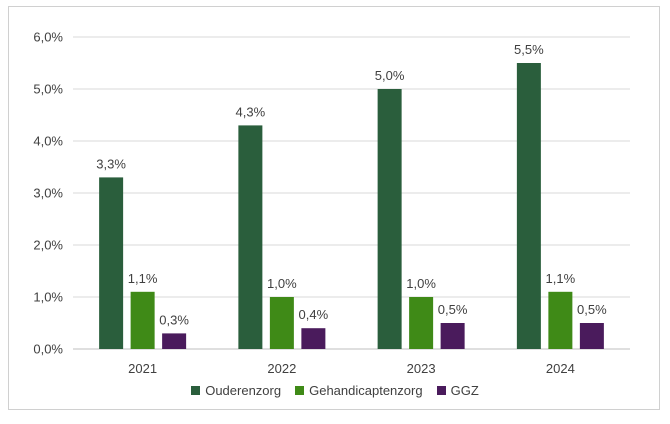  What do you see at coordinates (313, 338) in the screenshot?
I see `bar-ggz-2022` at bounding box center [313, 338].